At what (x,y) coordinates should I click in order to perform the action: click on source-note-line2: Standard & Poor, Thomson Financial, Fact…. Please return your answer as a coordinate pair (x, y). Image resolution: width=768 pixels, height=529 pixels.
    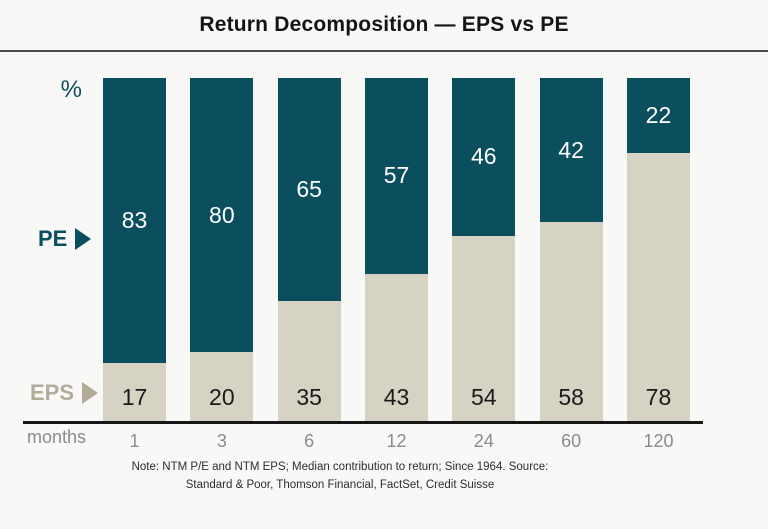
    Looking at the image, I should click on (340, 485).